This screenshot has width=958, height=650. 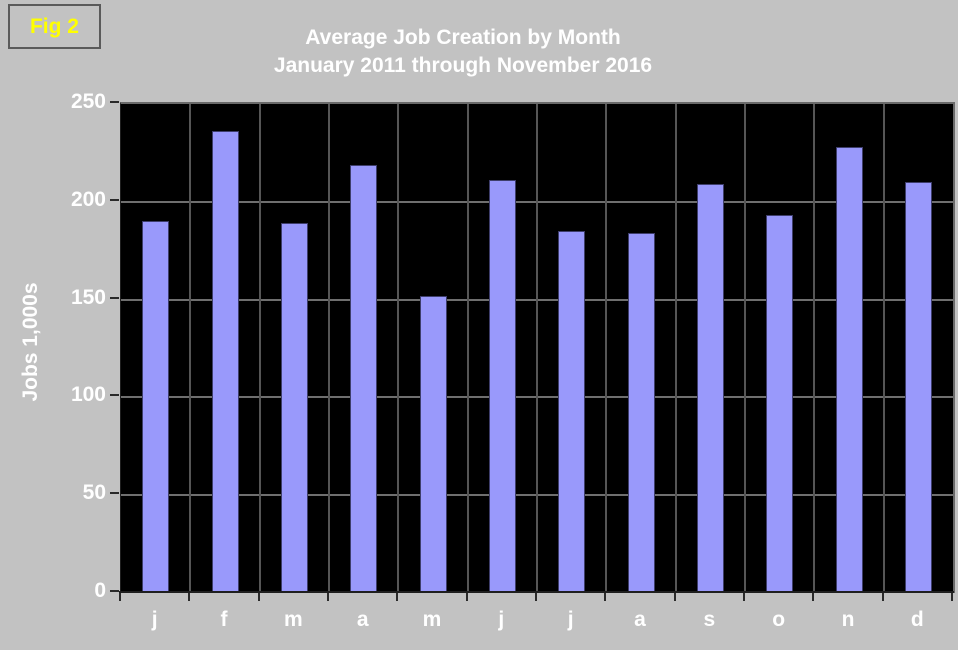 What do you see at coordinates (917, 619) in the screenshot?
I see `x-tick-label: d` at bounding box center [917, 619].